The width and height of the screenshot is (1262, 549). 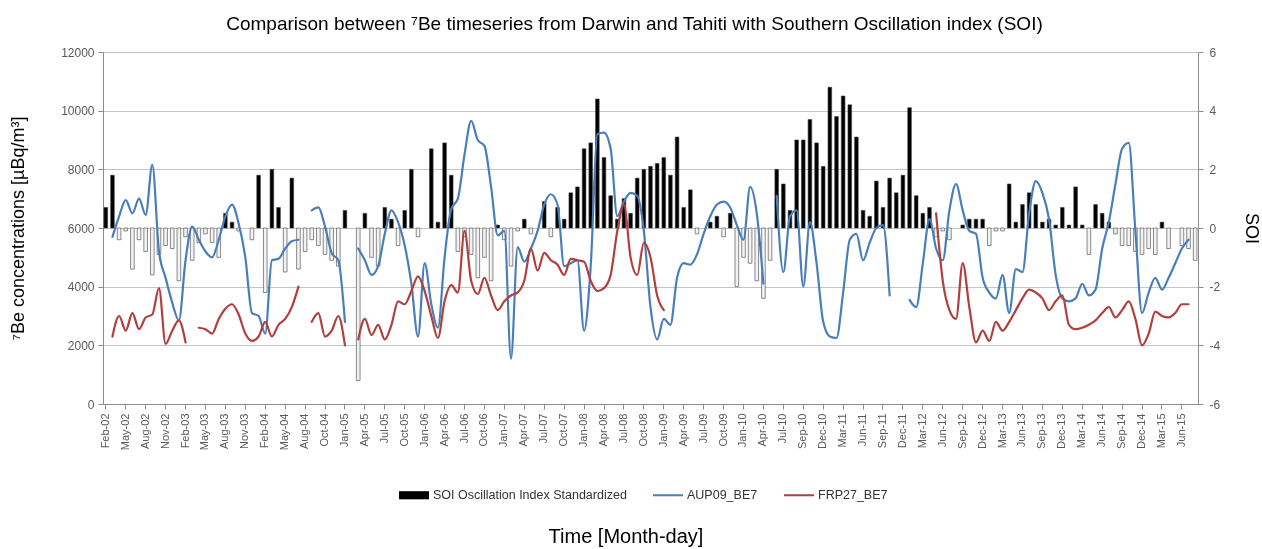 What do you see at coordinates (204, 432) in the screenshot?
I see `x-tick-label: May-03` at bounding box center [204, 432].